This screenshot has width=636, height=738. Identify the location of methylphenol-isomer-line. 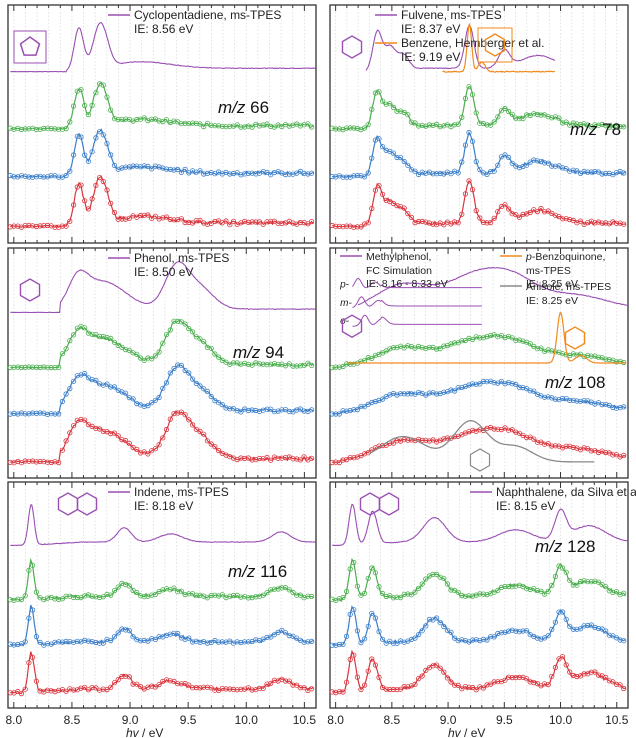
(417, 283).